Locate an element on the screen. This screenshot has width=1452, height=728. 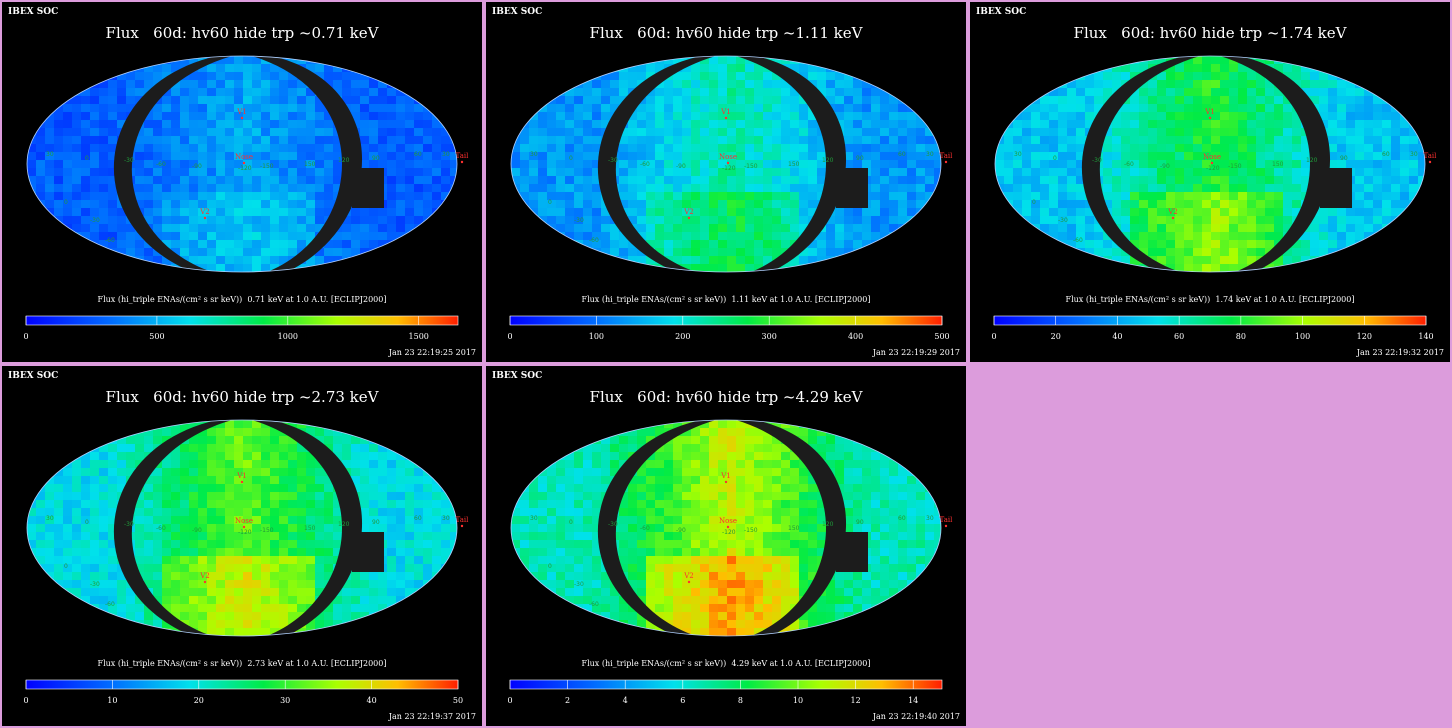
timestamp: Jan 23 22:19:32 2017 is located at coordinates (1400, 352).